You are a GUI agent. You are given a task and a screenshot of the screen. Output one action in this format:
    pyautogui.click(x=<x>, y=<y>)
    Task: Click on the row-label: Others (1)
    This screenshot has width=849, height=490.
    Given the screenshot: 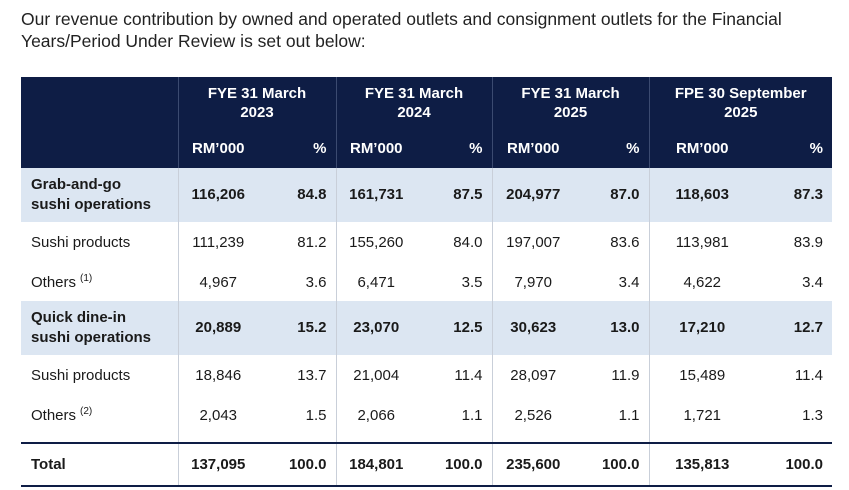 What is the action you would take?
    pyautogui.click(x=100, y=282)
    